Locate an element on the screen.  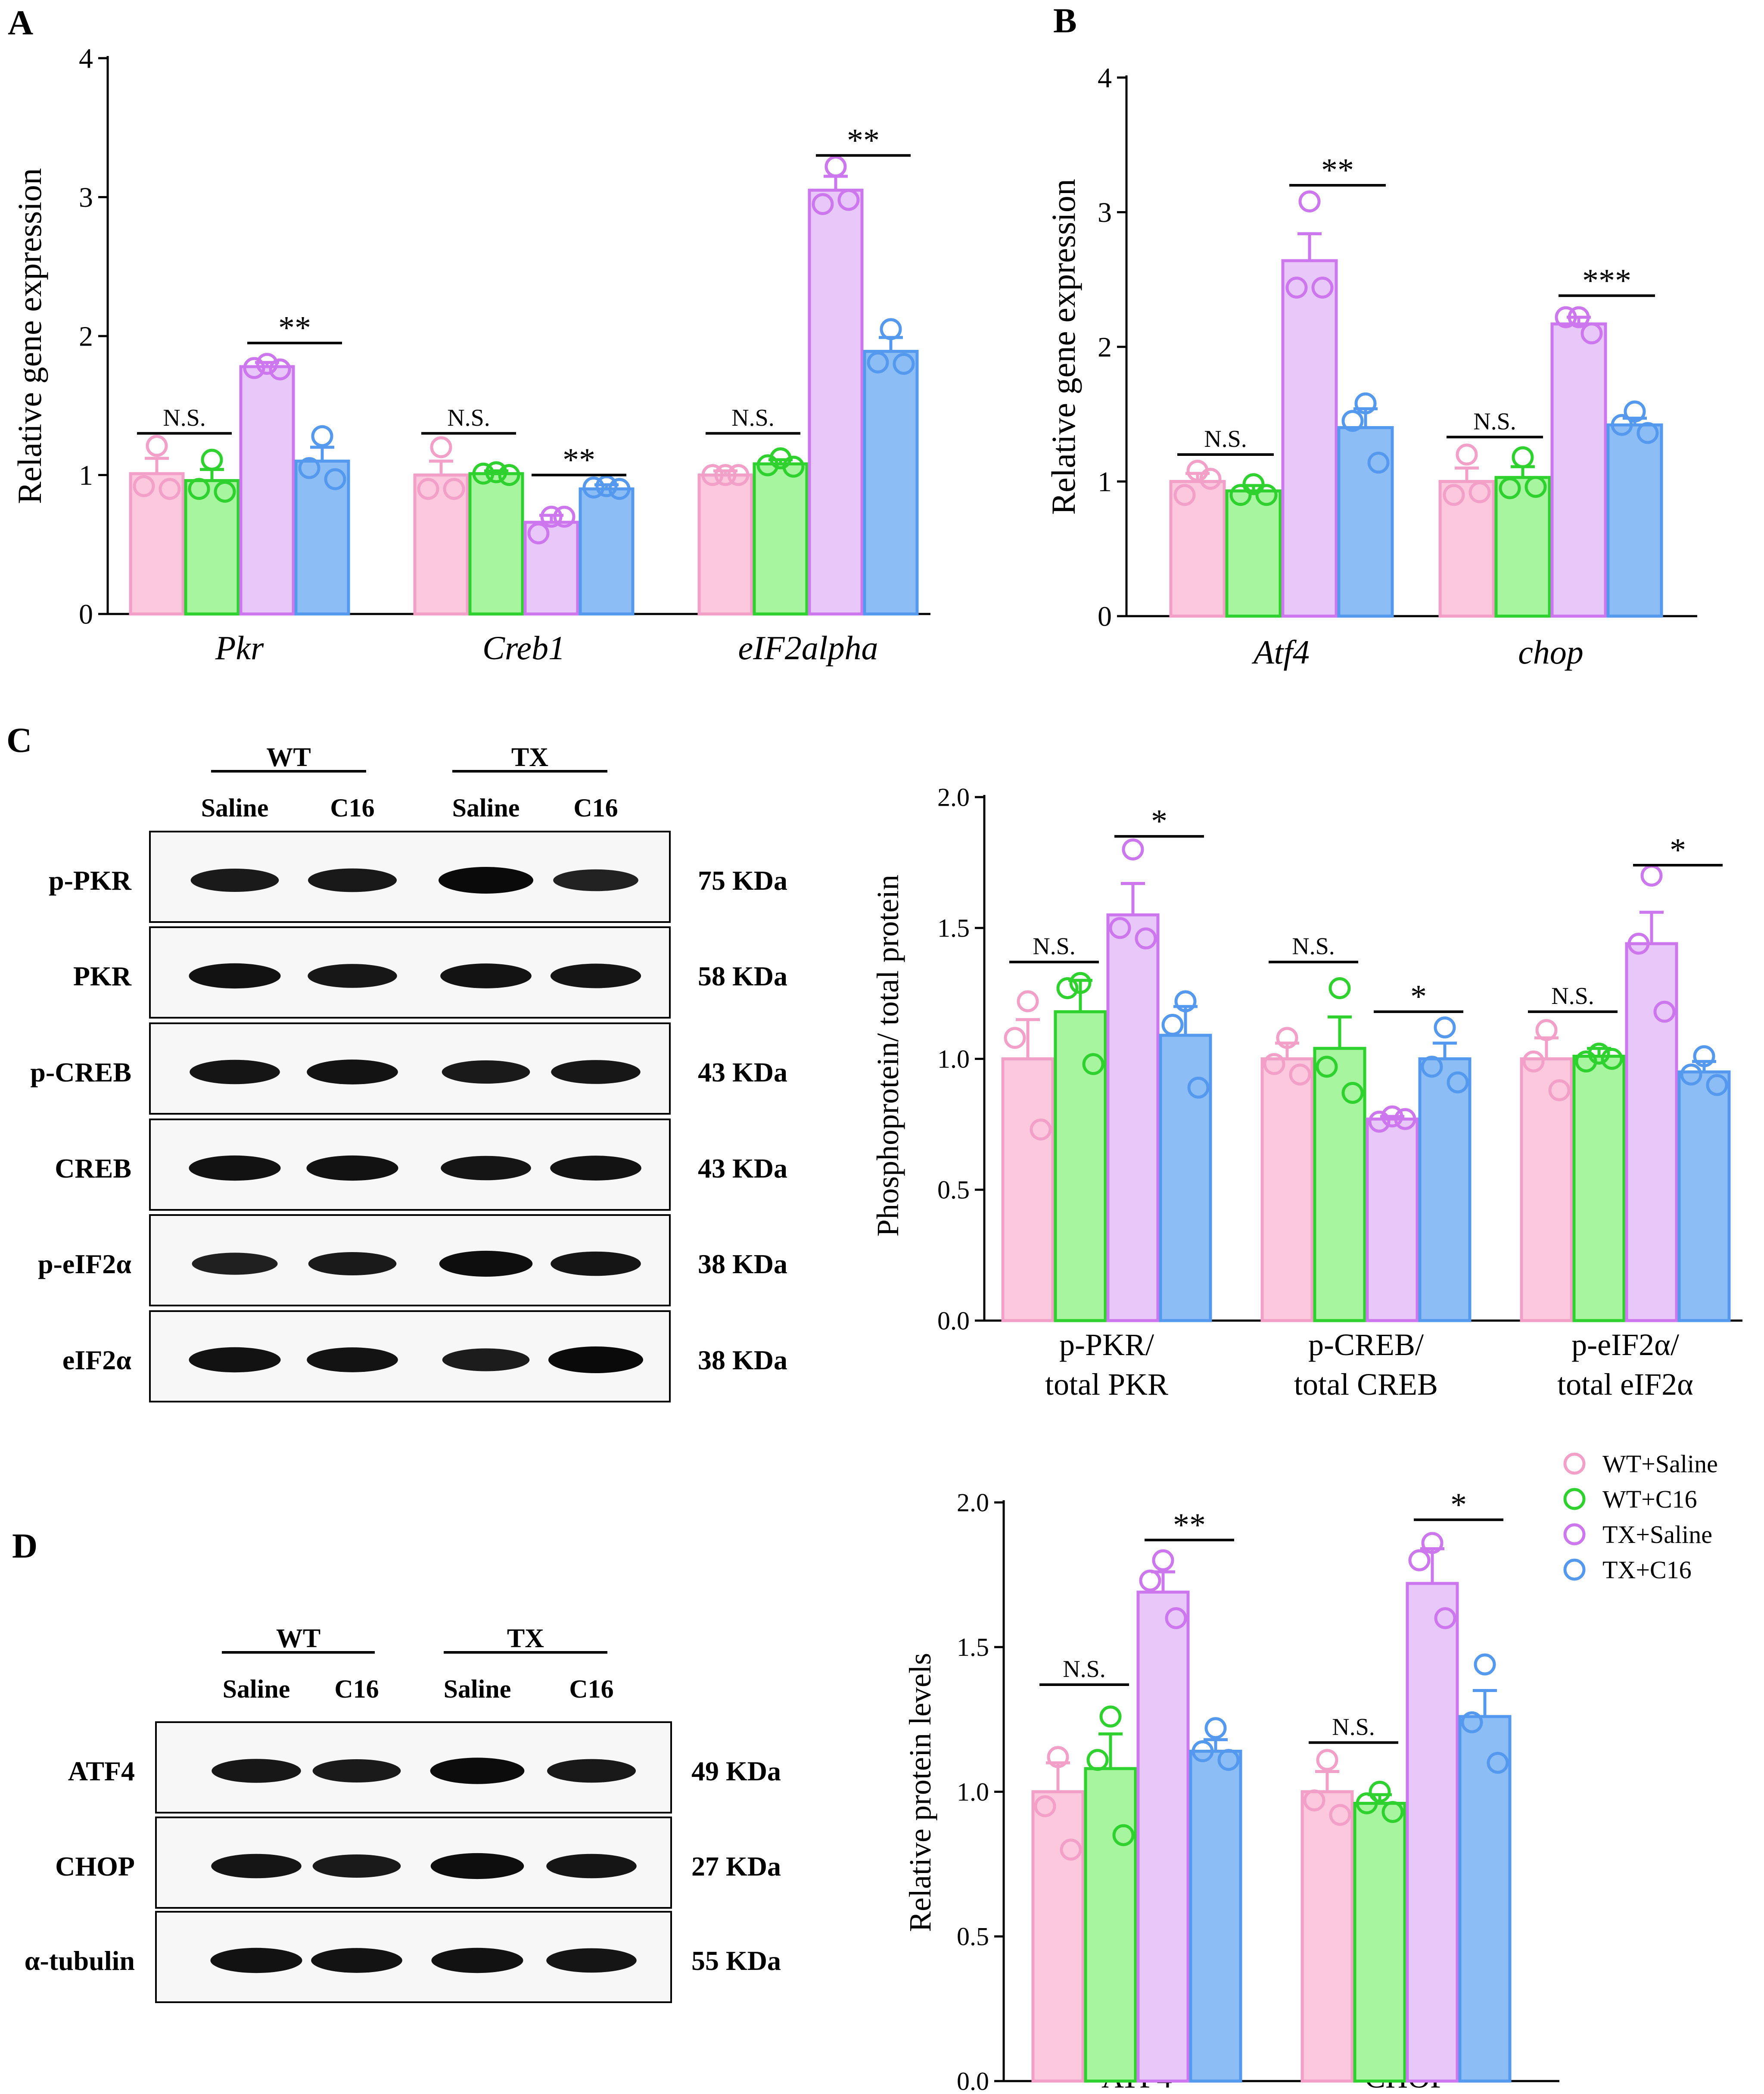
y-tick-label: 4 is located at coordinates (86, 58).